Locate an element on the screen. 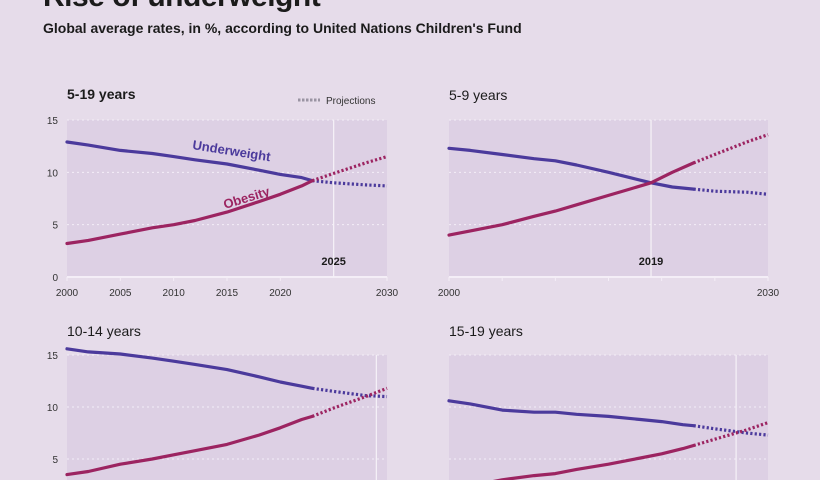 The width and height of the screenshot is (820, 480). page-title: Rise of underweight is located at coordinates (182, 7).